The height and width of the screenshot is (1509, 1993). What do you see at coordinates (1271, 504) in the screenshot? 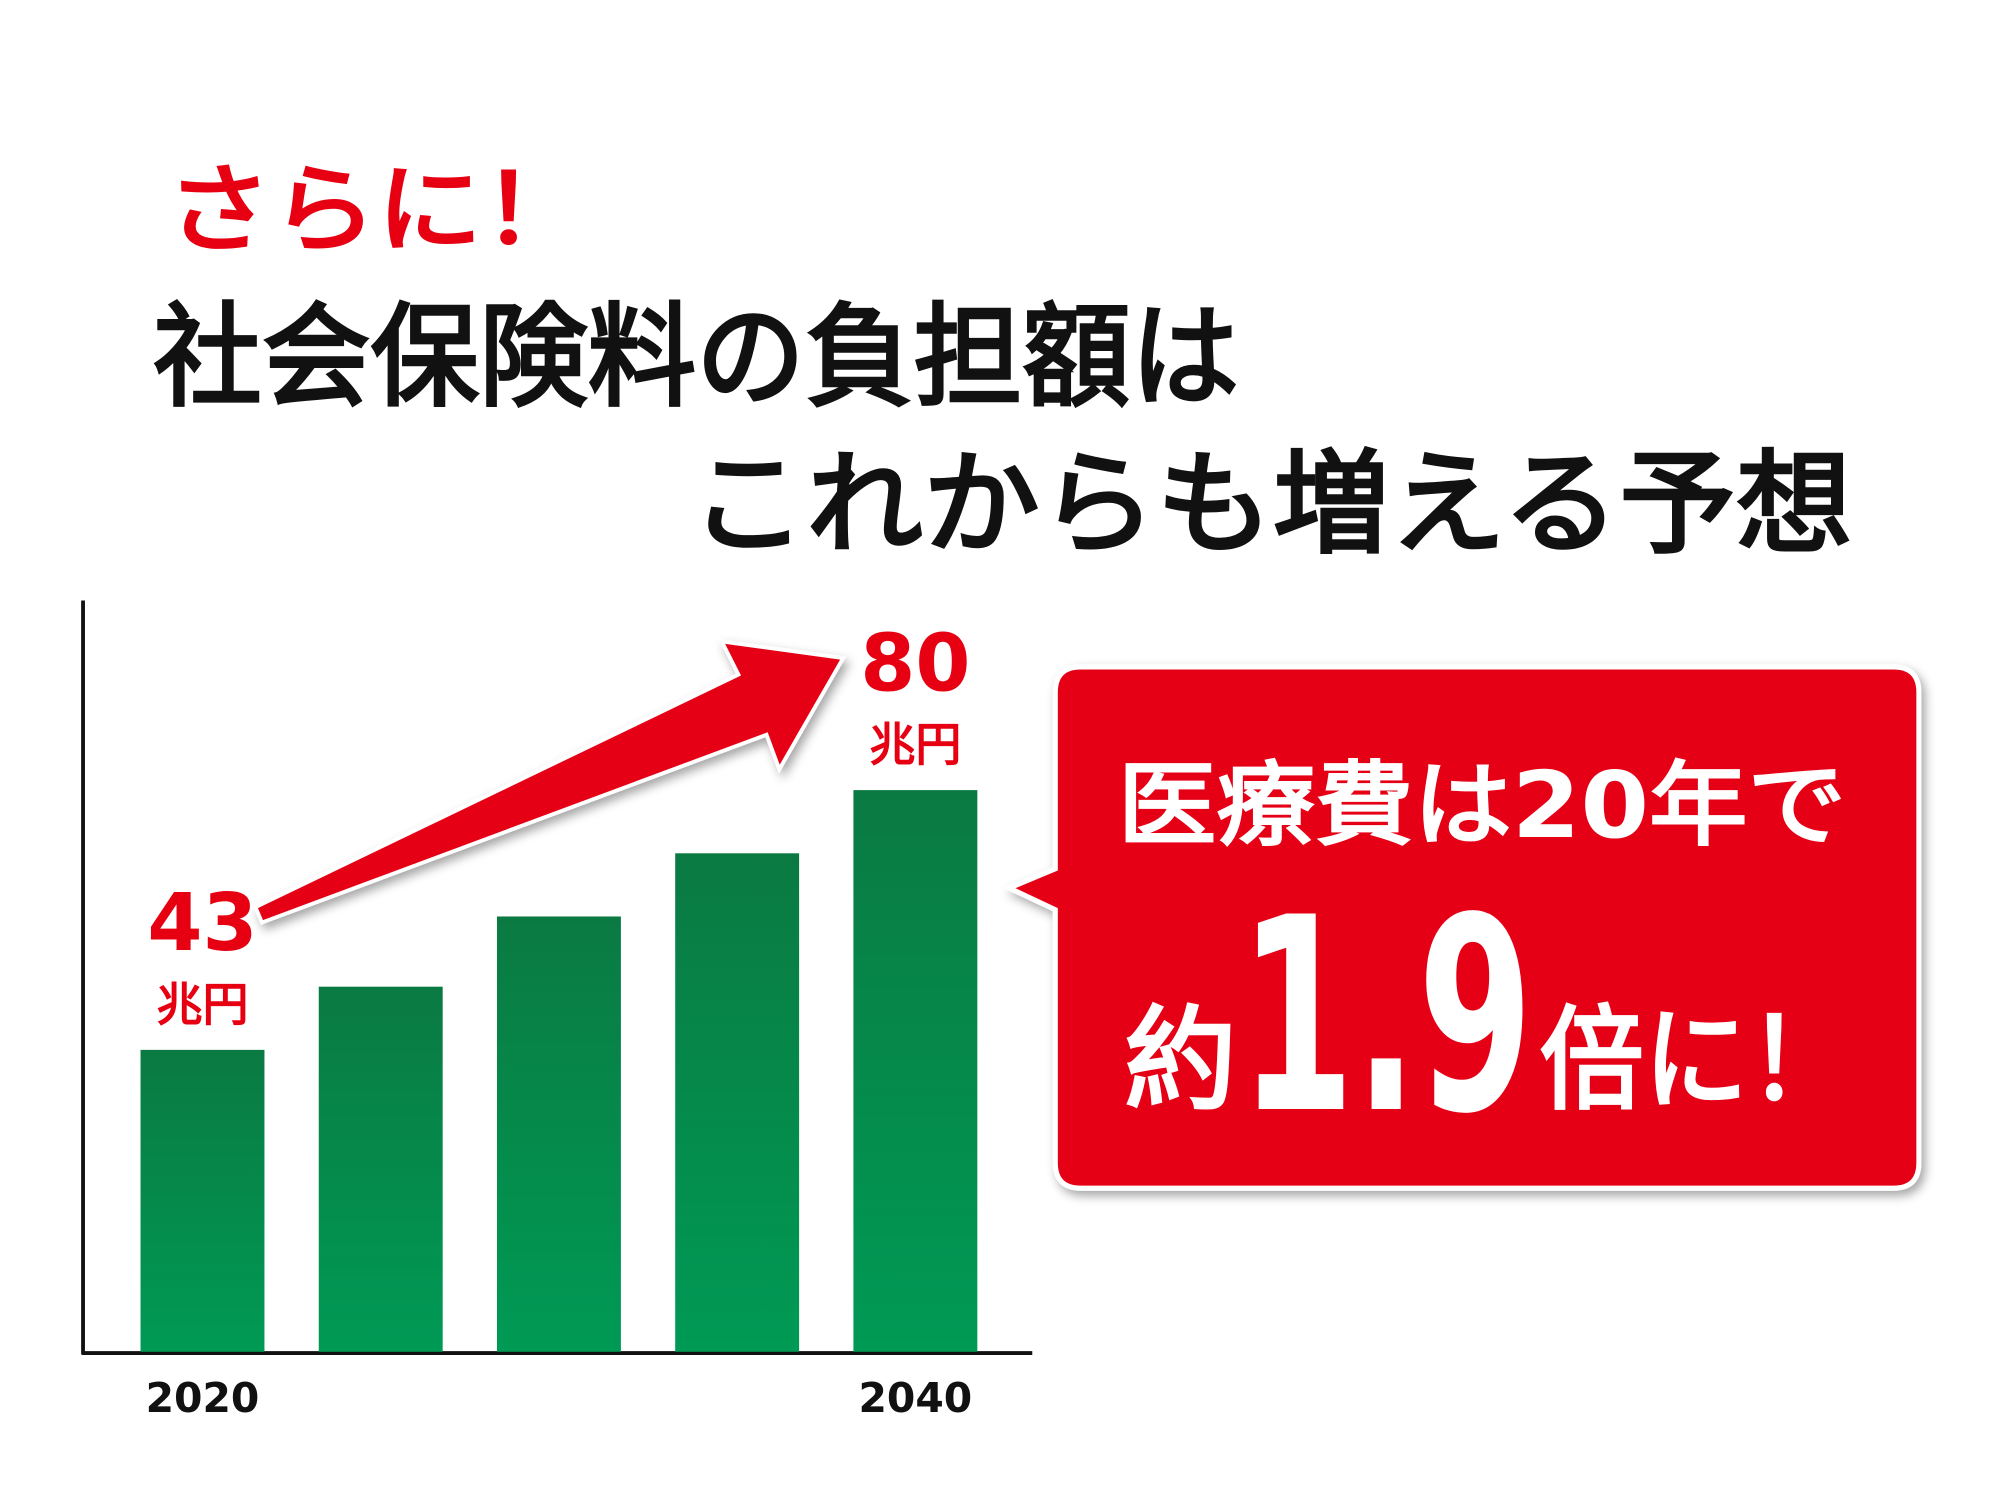
I see `title-line: これからも増える予想` at bounding box center [1271, 504].